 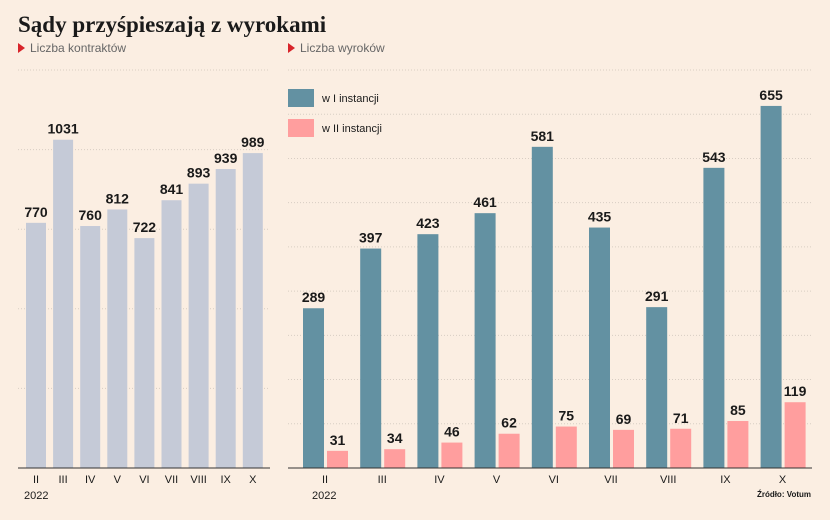 I want to click on right-chart-subtitle: Liczba wyroków, so click(x=336, y=48).